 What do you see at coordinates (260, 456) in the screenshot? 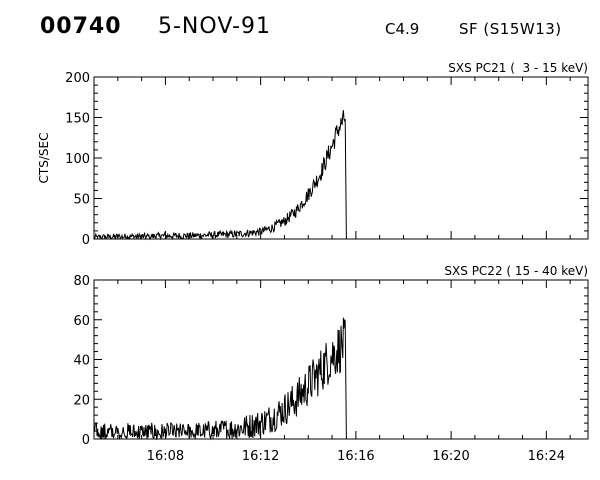
I see `x-tick-label: 16:12` at bounding box center [260, 456].